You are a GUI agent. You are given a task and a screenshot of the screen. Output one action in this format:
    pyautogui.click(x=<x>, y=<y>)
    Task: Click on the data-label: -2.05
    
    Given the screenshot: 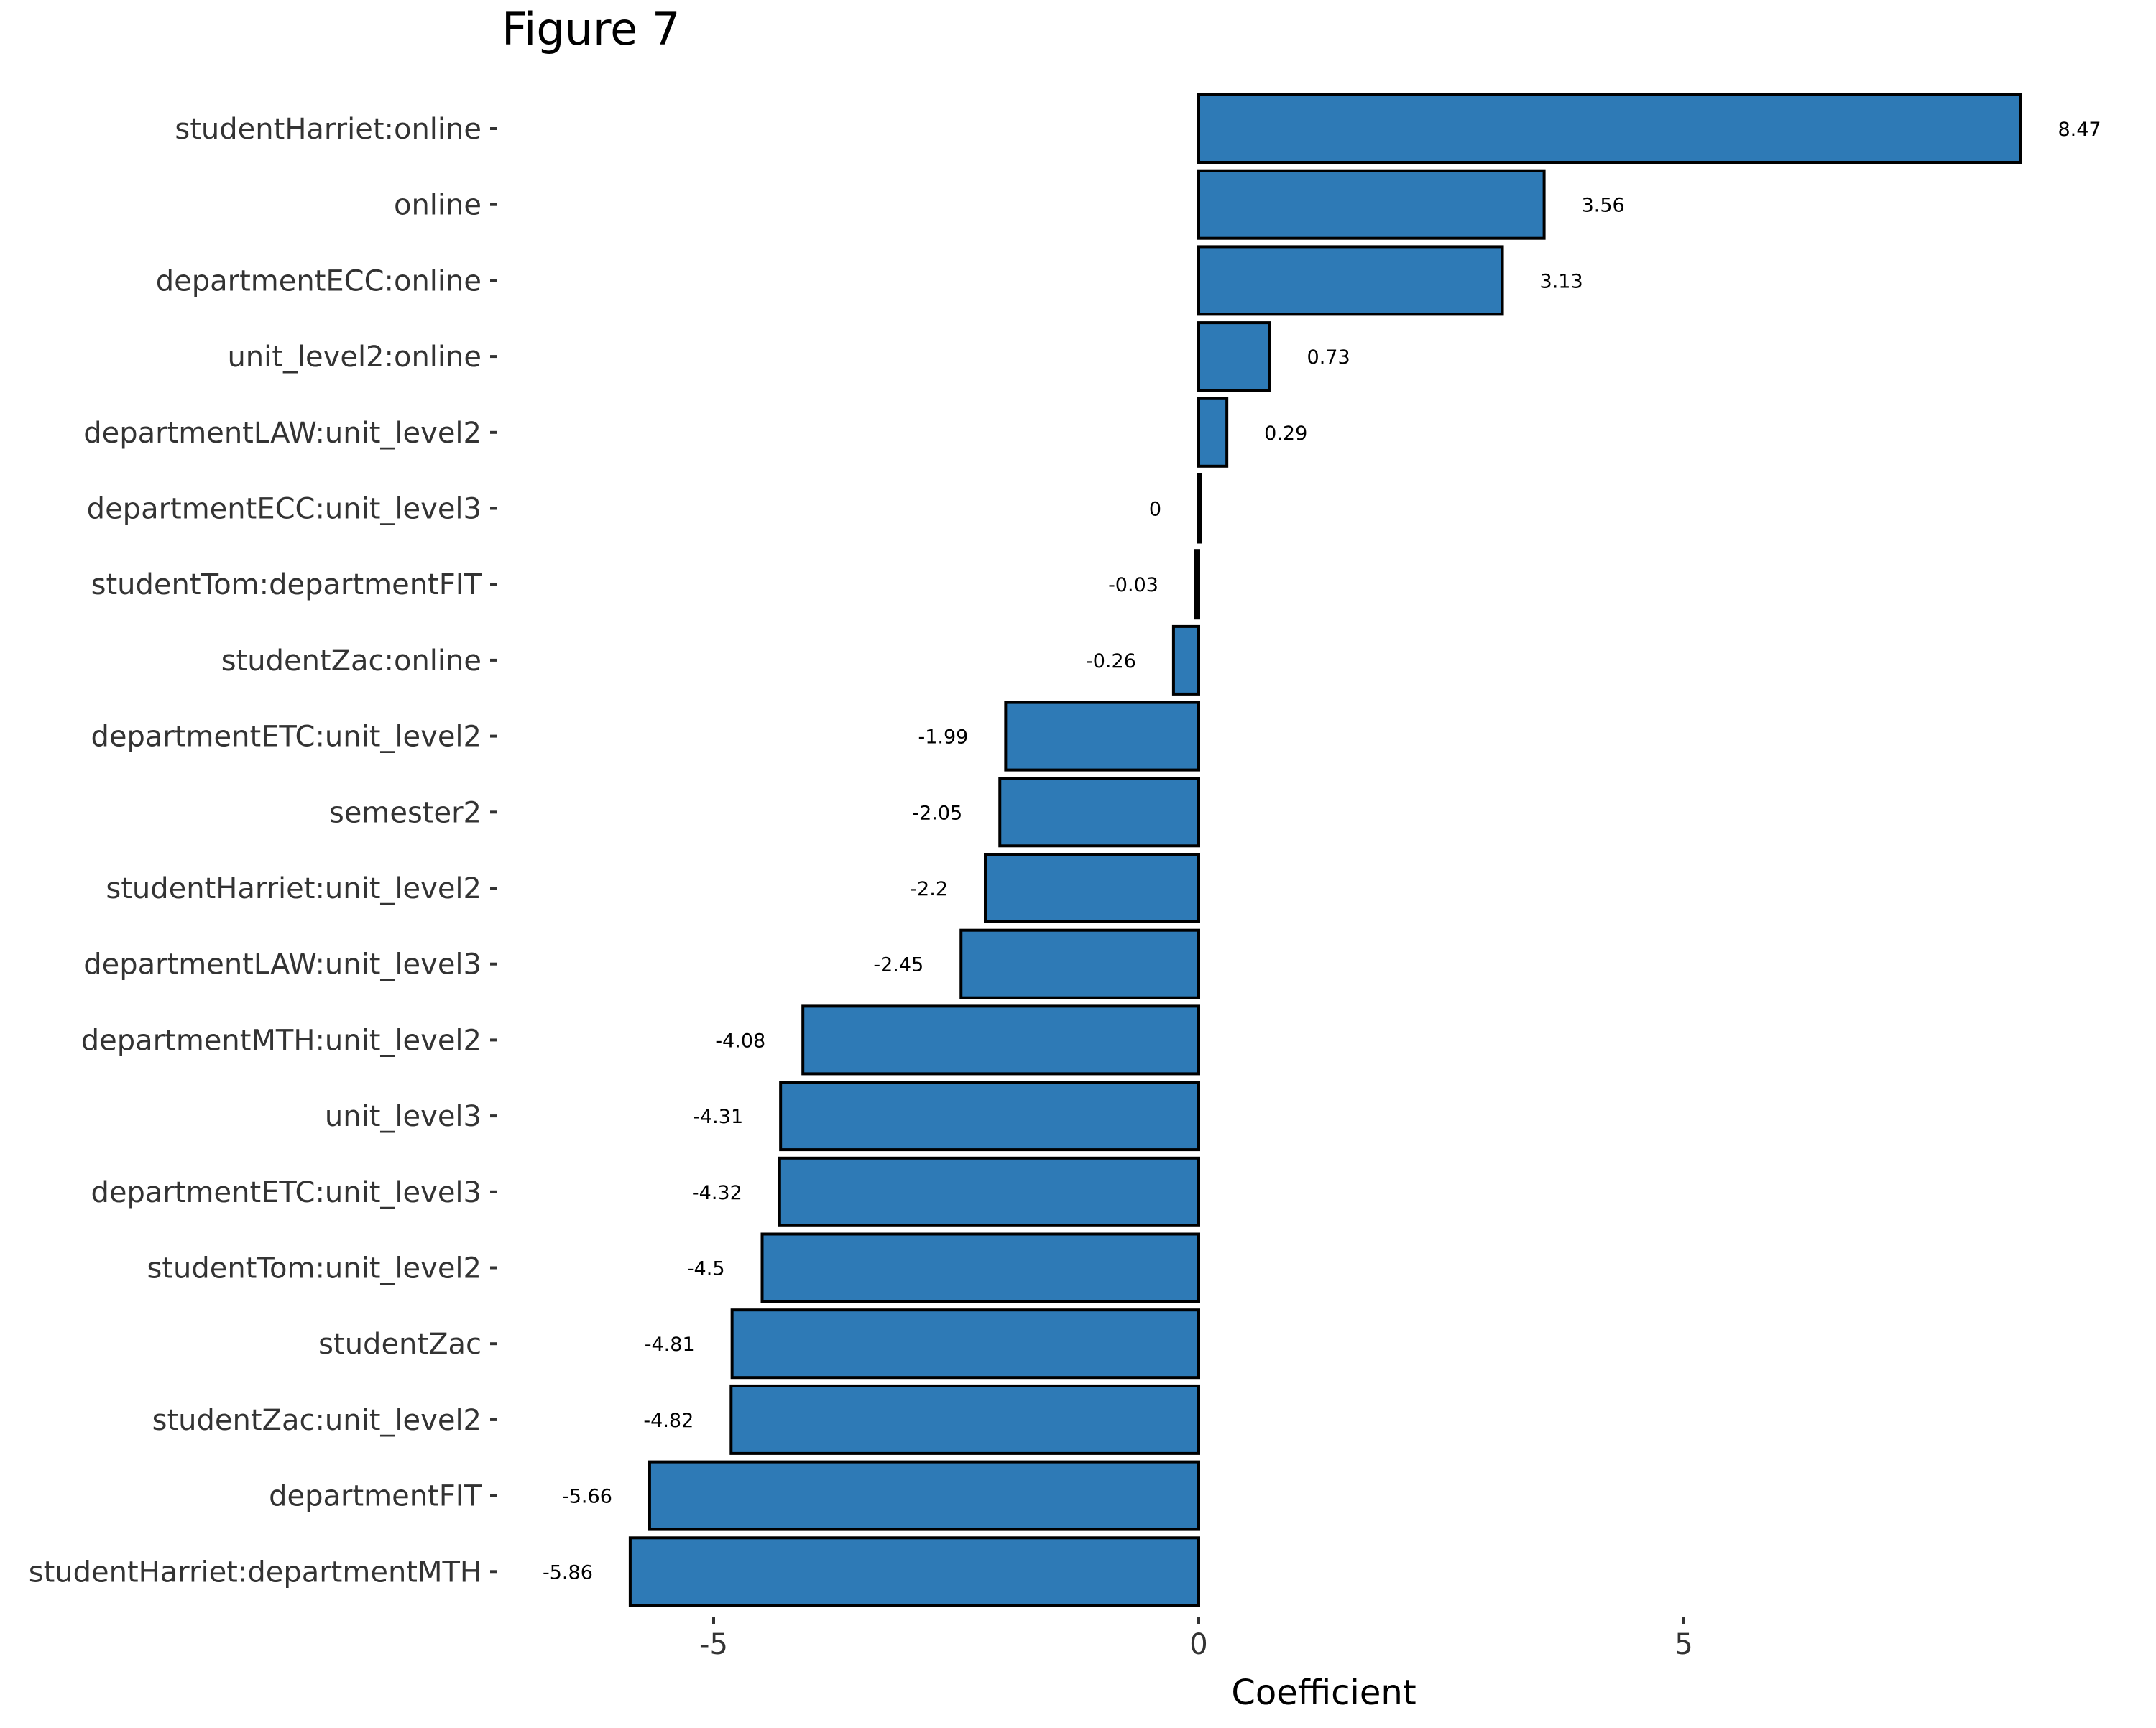 What is the action you would take?
    pyautogui.click(x=937, y=813)
    